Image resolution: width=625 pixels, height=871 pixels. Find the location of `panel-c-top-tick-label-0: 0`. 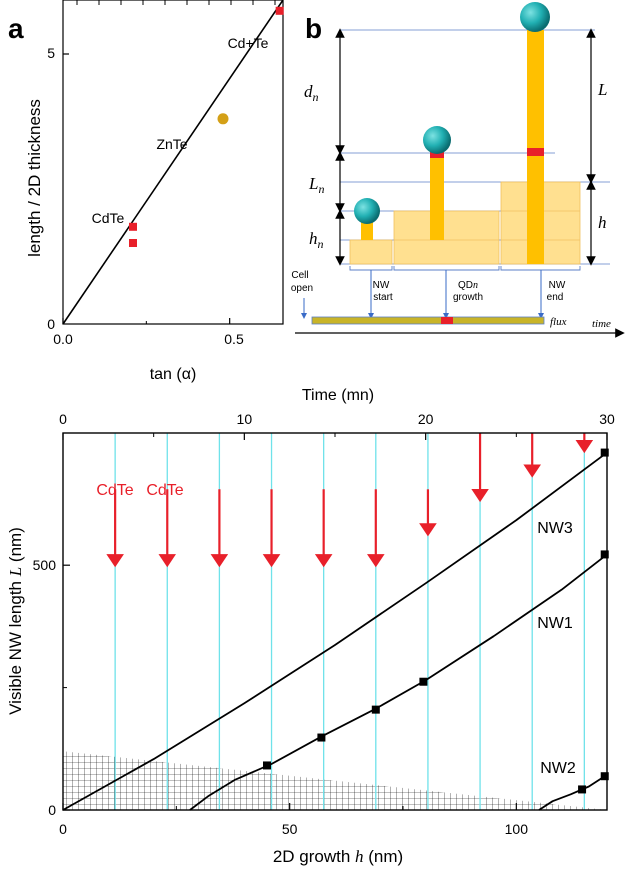

panel-c-top-tick-label-0: 0 is located at coordinates (63, 419).